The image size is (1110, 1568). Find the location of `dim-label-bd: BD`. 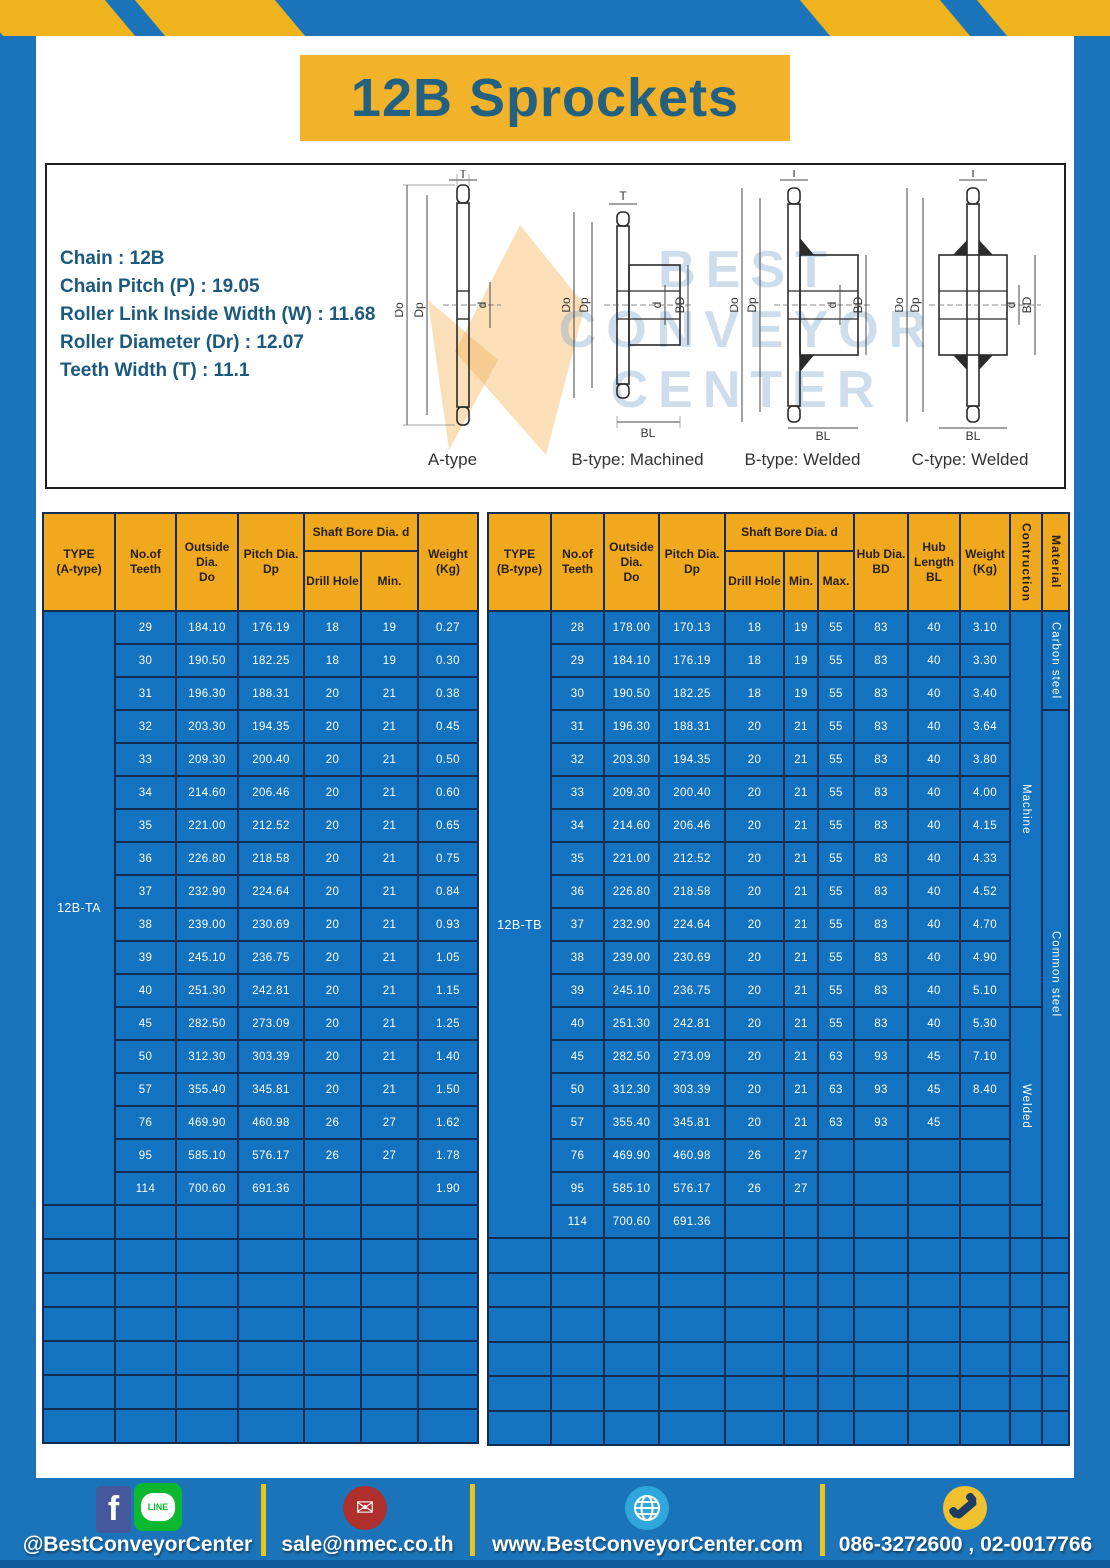

dim-label-bd: BD is located at coordinates (680, 304).